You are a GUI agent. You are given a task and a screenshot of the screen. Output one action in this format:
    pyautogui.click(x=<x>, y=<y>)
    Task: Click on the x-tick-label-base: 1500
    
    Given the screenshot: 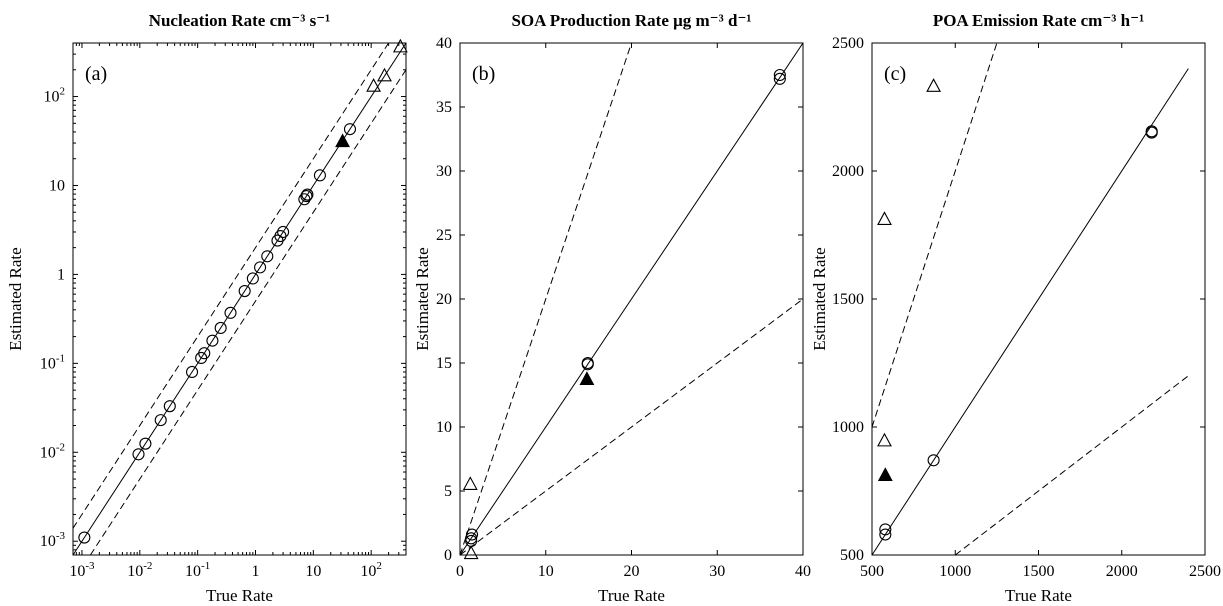 What is the action you would take?
    pyautogui.click(x=1039, y=571)
    